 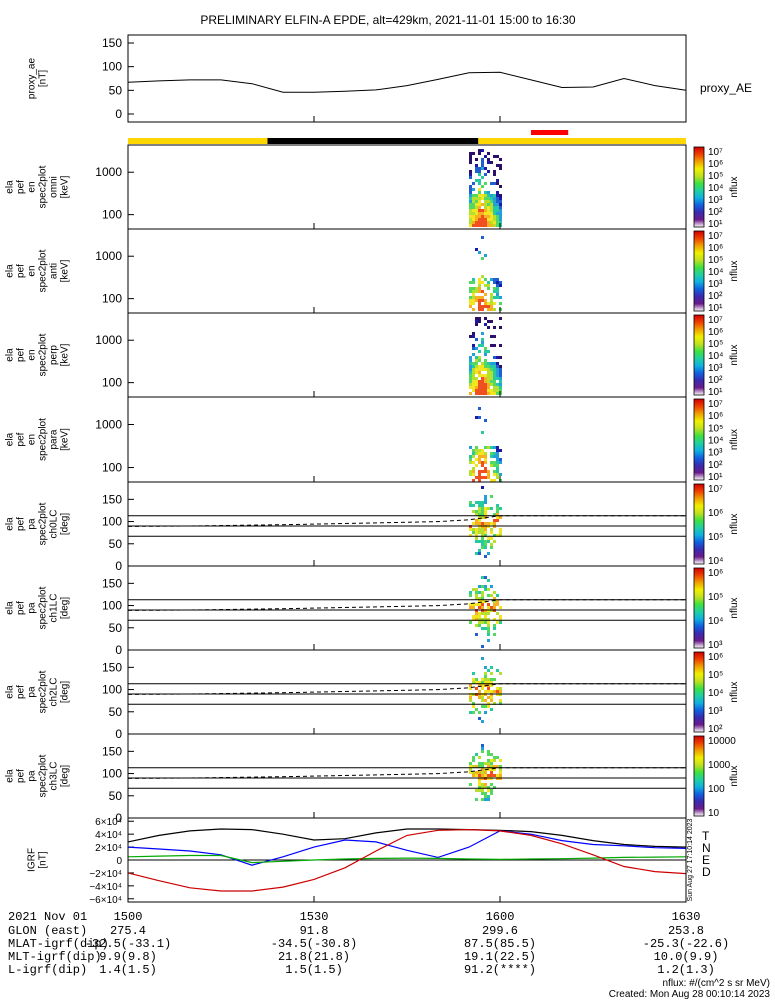 I want to click on state-bar-red, so click(x=550, y=132).